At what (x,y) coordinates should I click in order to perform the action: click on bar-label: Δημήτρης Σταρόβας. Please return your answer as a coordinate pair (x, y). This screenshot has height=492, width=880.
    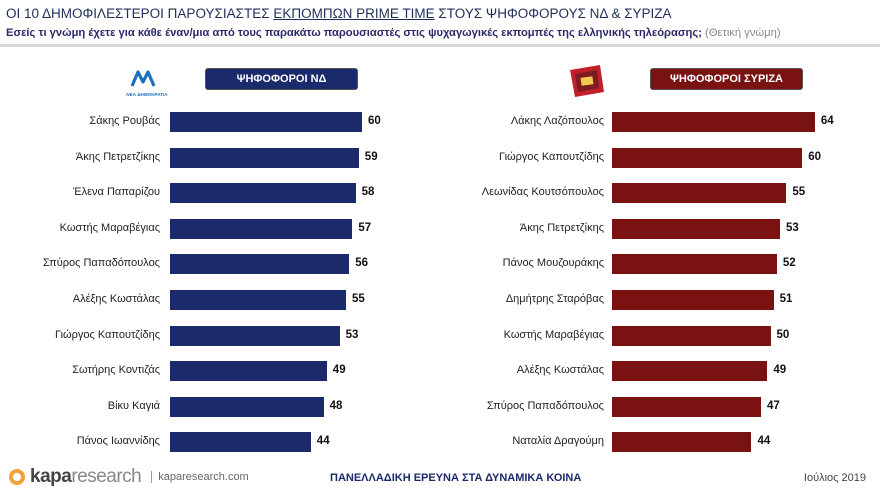
    Looking at the image, I should click on (554, 299).